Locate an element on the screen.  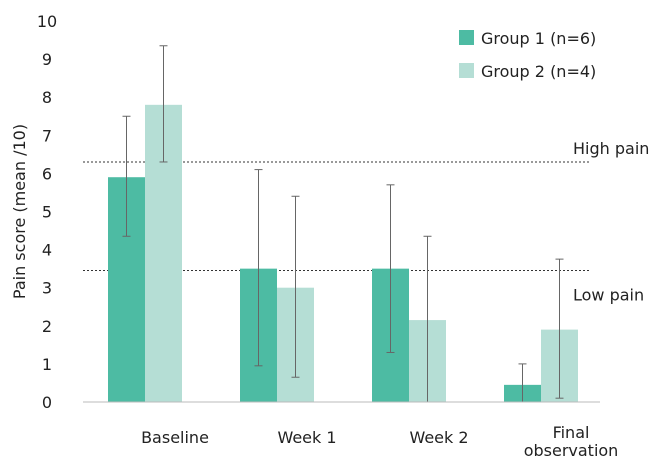
legend: Group 1 (n=6) Group 2 (n=4) is located at coordinates (527, 55).